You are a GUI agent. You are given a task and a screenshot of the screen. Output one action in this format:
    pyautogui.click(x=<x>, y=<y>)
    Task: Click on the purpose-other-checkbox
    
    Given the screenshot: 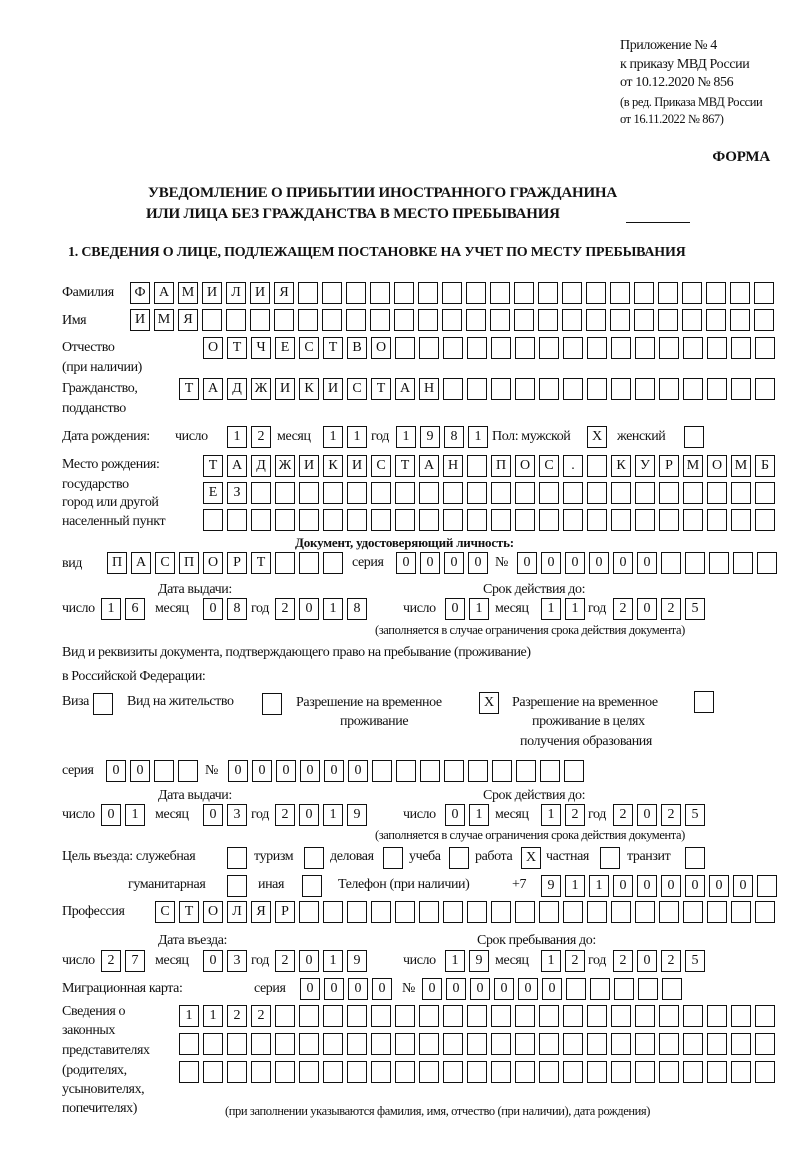 What is the action you would take?
    pyautogui.click(x=312, y=886)
    